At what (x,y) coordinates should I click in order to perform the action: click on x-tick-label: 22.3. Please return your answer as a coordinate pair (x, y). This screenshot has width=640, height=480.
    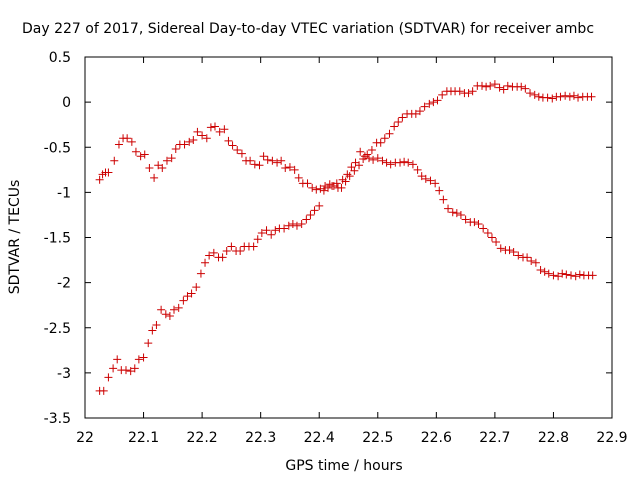
    Looking at the image, I should click on (260, 438).